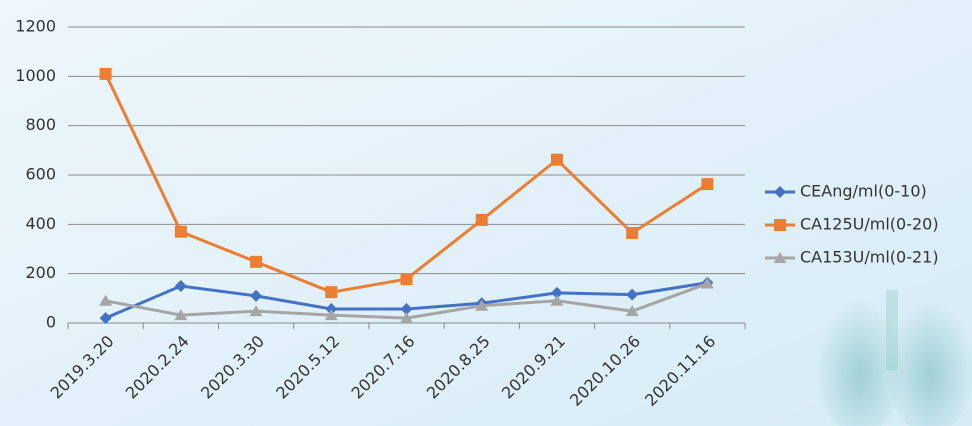  Describe the element at coordinates (869, 257) in the screenshot. I see `legend-label: CA153U/ml(0-21)` at that location.